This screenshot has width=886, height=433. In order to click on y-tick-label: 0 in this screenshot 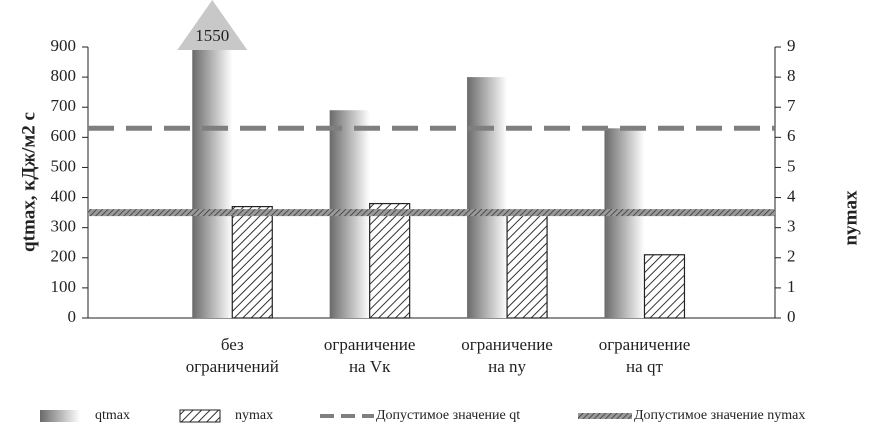, I will do `click(72, 316)`.